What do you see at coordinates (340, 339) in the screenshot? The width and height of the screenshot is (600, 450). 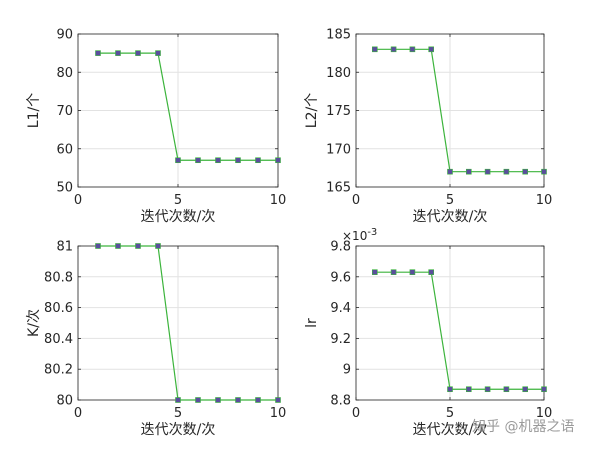 I see `y-tick-label: 9.2` at bounding box center [340, 339].